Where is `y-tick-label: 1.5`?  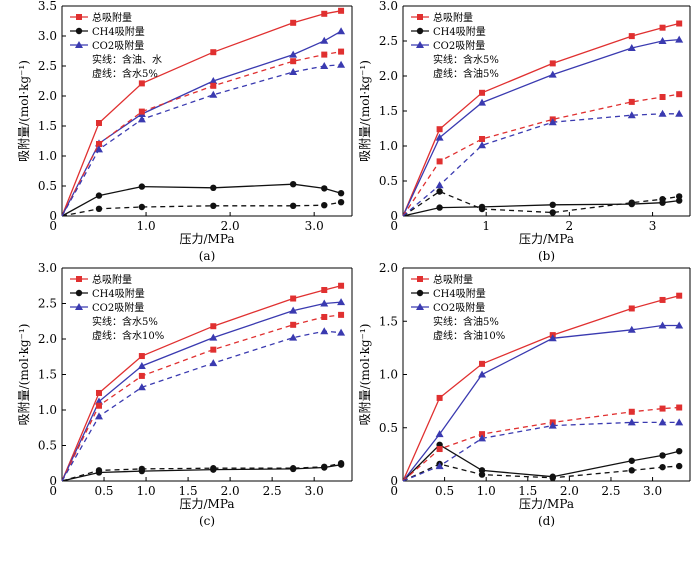 y-tick-label: 1.5 is located at coordinates (47, 126).